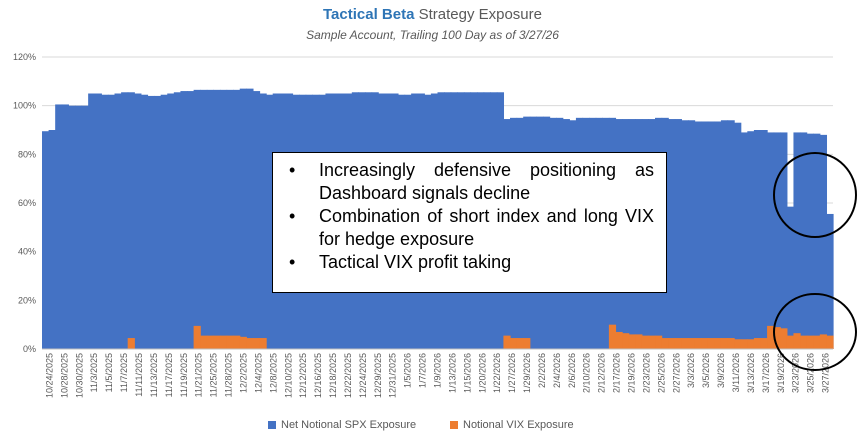 The width and height of the screenshot is (865, 446). I want to click on y-tick-label: 60%, so click(27, 203).